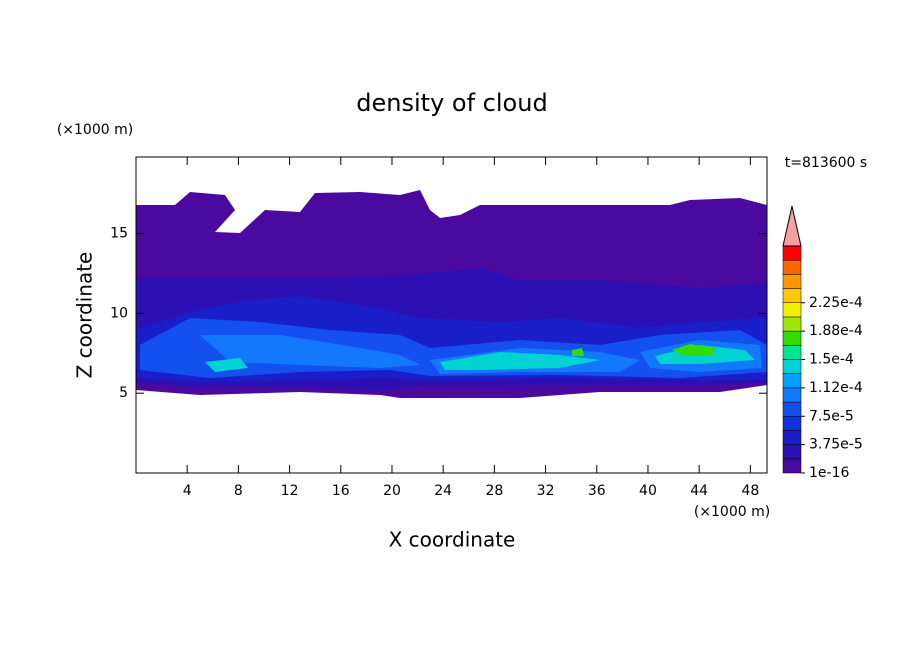  What do you see at coordinates (85, 315) in the screenshot?
I see `y-axis-label: Z coordinate` at bounding box center [85, 315].